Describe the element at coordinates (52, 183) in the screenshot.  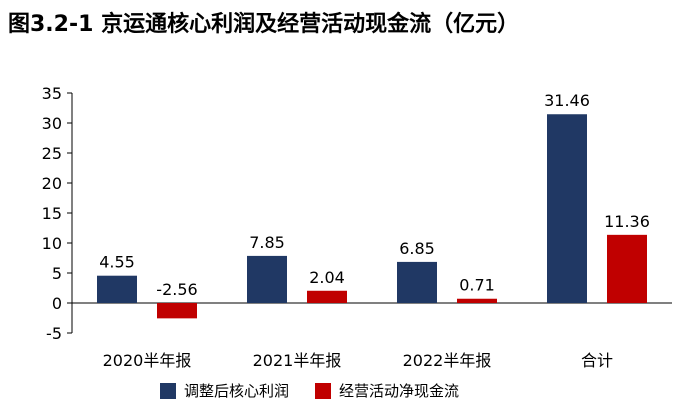
I see `y-tick-label: 20` at that location.